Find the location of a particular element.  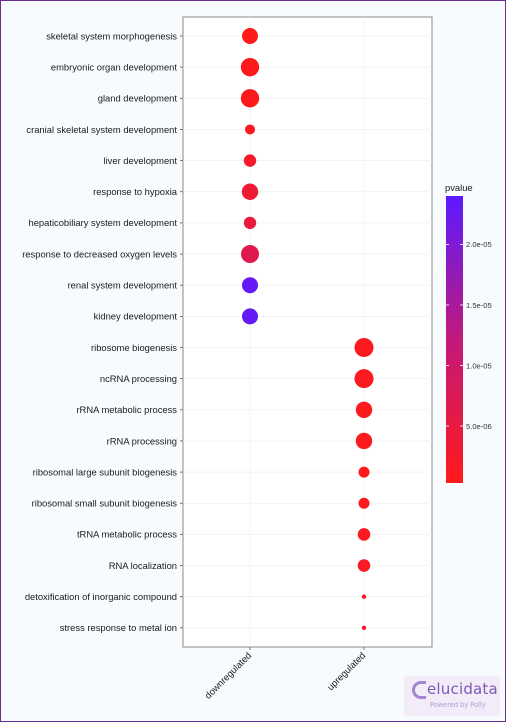

elucidata-logo: elucidata Powered by Polly is located at coordinates (452, 696).